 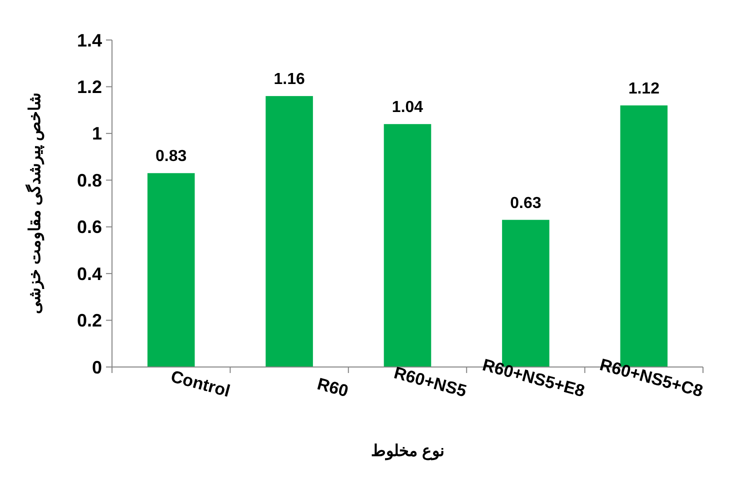 What do you see at coordinates (89, 87) in the screenshot?
I see `y-tick-label: 1.2` at bounding box center [89, 87].